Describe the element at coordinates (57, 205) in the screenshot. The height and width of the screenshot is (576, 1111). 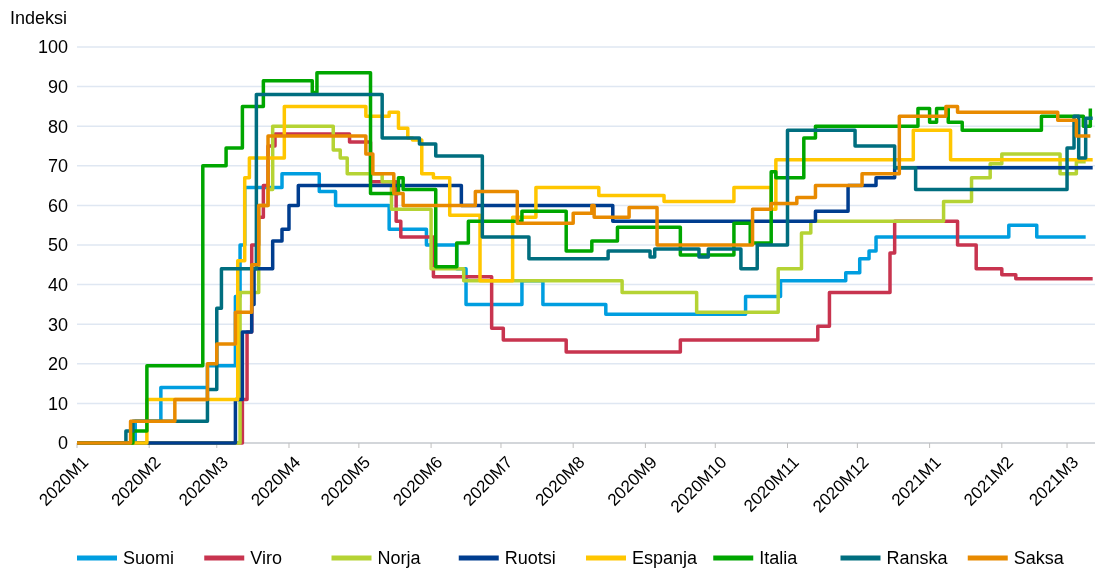
I see `y-tick-label: 60` at that location.